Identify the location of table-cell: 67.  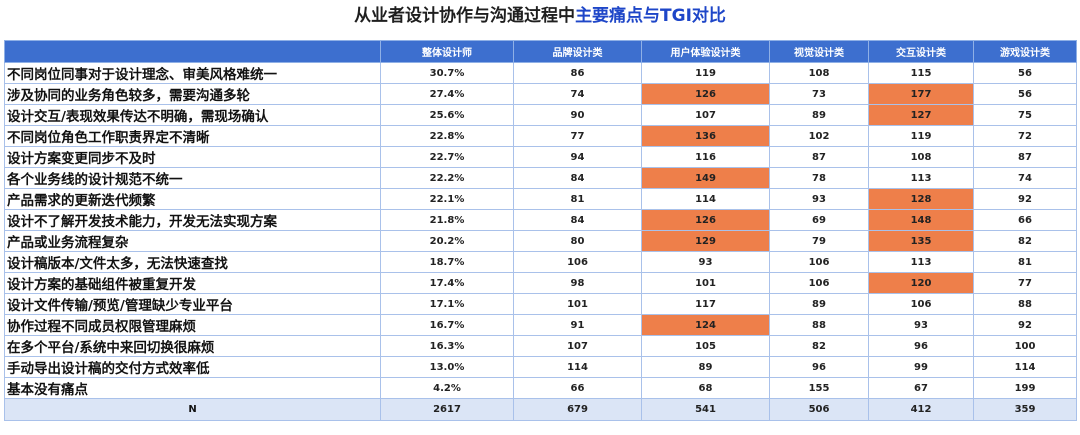
(921, 388).